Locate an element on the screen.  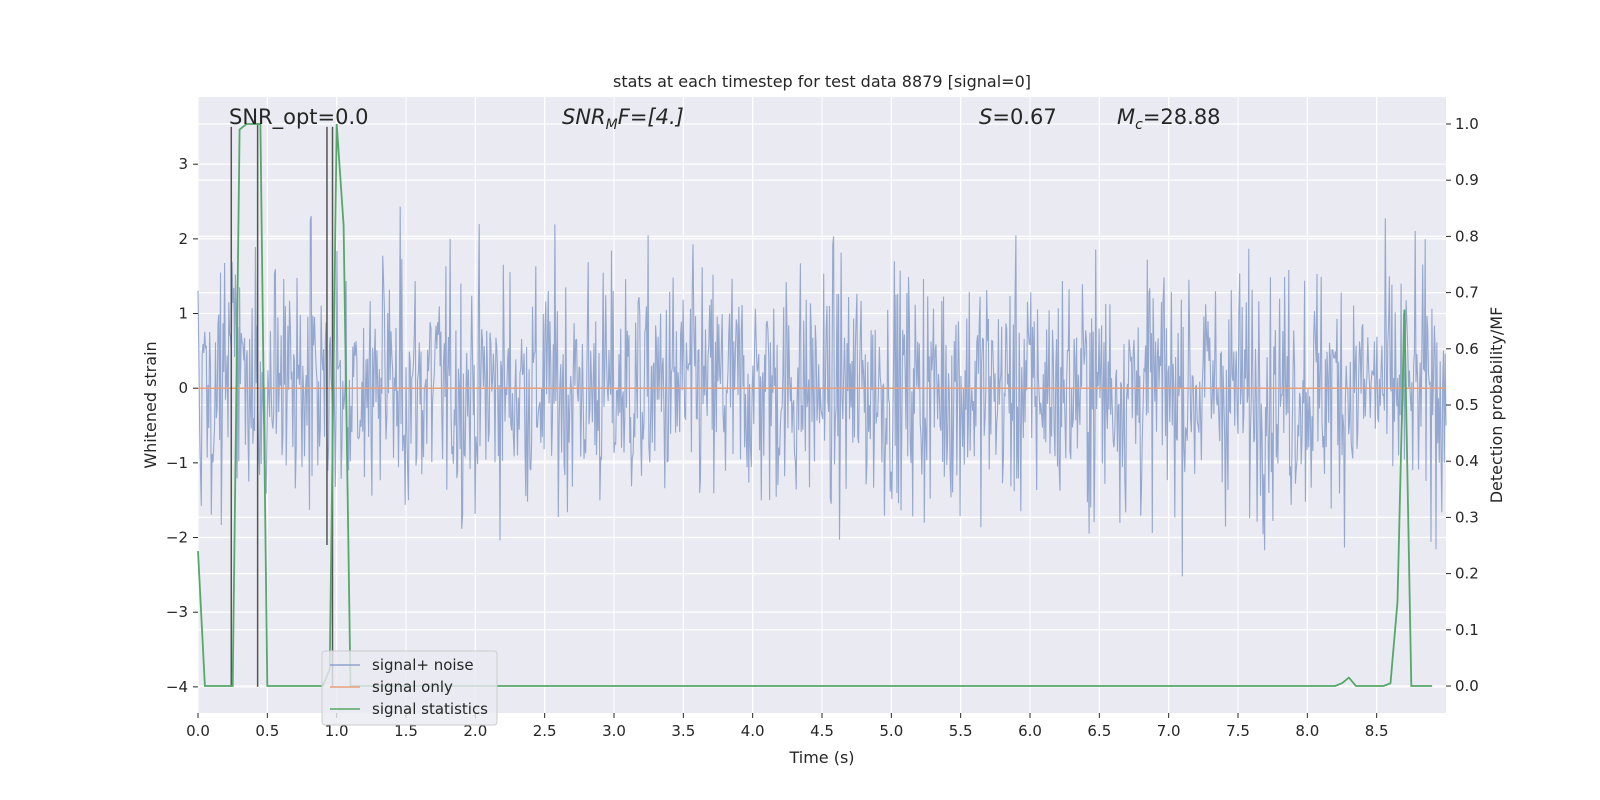
annotation-mc: Mc=28.88 is located at coordinates (1169, 119).